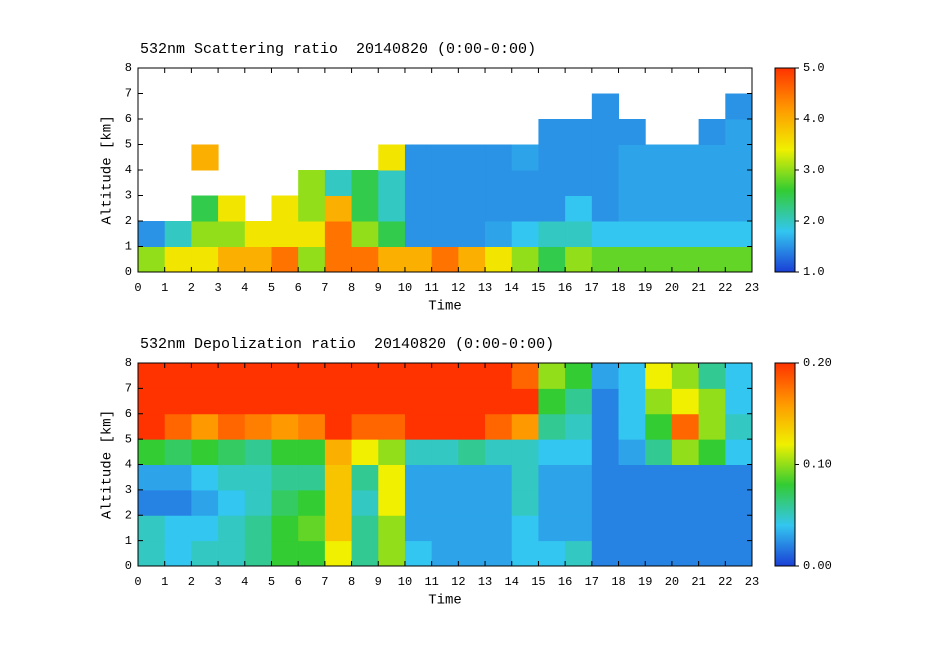 This screenshot has width=936, height=661. What do you see at coordinates (752, 582) in the screenshot?
I see `x-tick-label: 23` at bounding box center [752, 582].